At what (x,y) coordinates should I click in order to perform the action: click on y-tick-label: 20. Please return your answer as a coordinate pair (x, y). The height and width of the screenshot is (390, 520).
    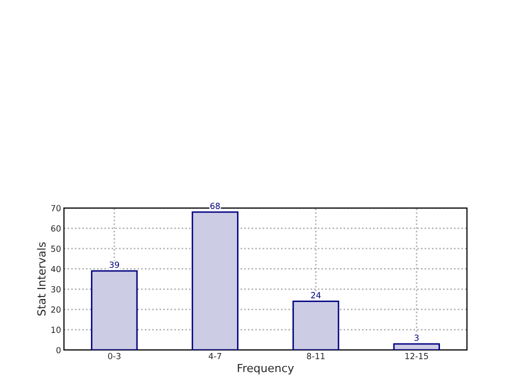
    Looking at the image, I should click on (56, 309).